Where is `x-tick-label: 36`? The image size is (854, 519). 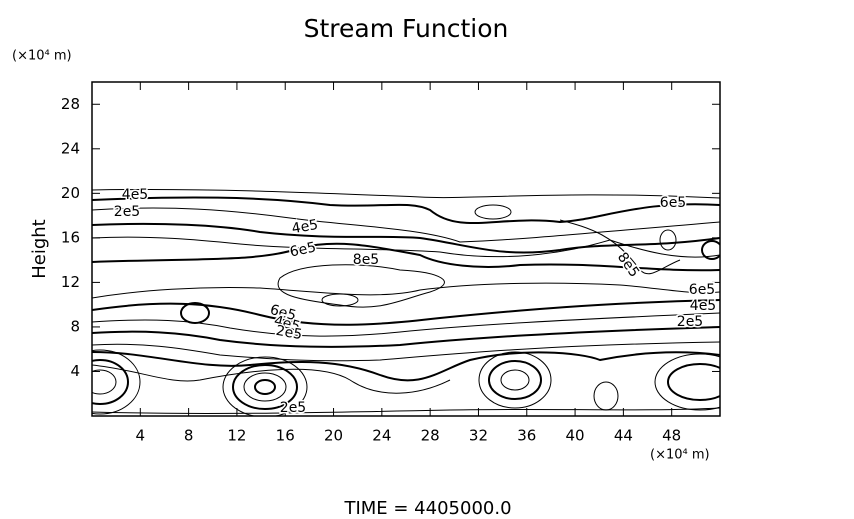 x-tick-label: 36 is located at coordinates (526, 436).